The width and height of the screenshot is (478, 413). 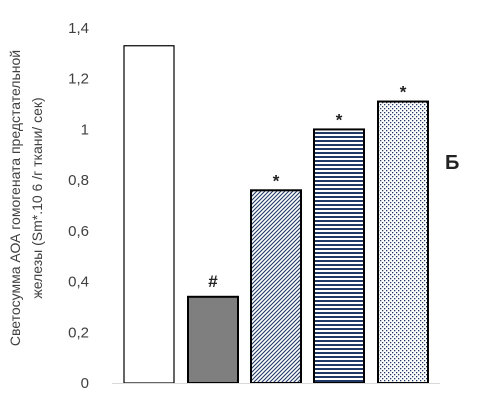 I want to click on y-tick-label: 0,6, so click(x=78, y=231).